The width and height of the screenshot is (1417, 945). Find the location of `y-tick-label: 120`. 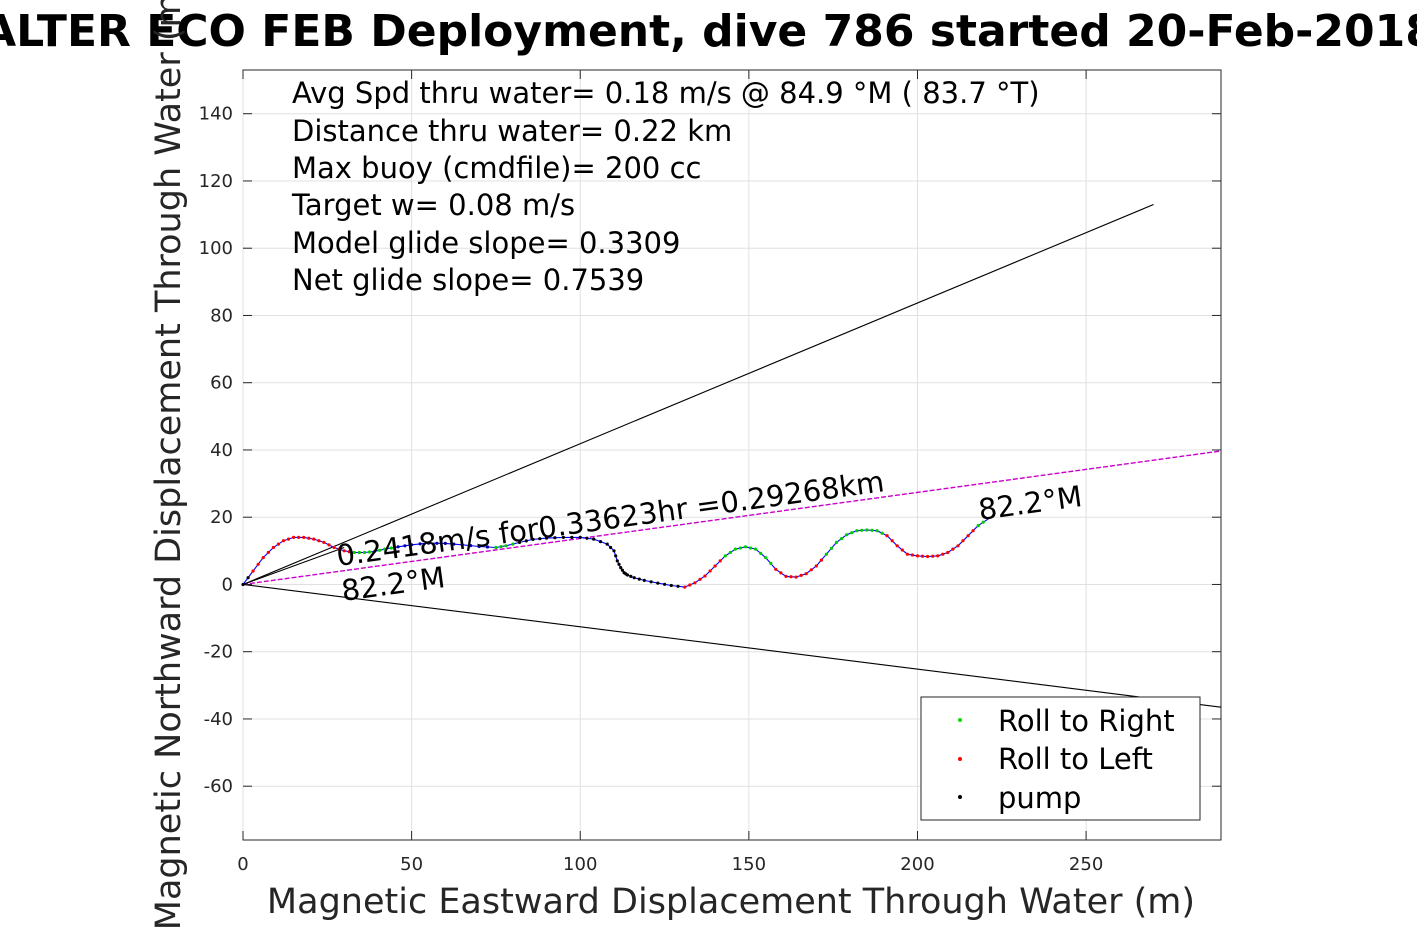

y-tick-label: 120 is located at coordinates (216, 181).